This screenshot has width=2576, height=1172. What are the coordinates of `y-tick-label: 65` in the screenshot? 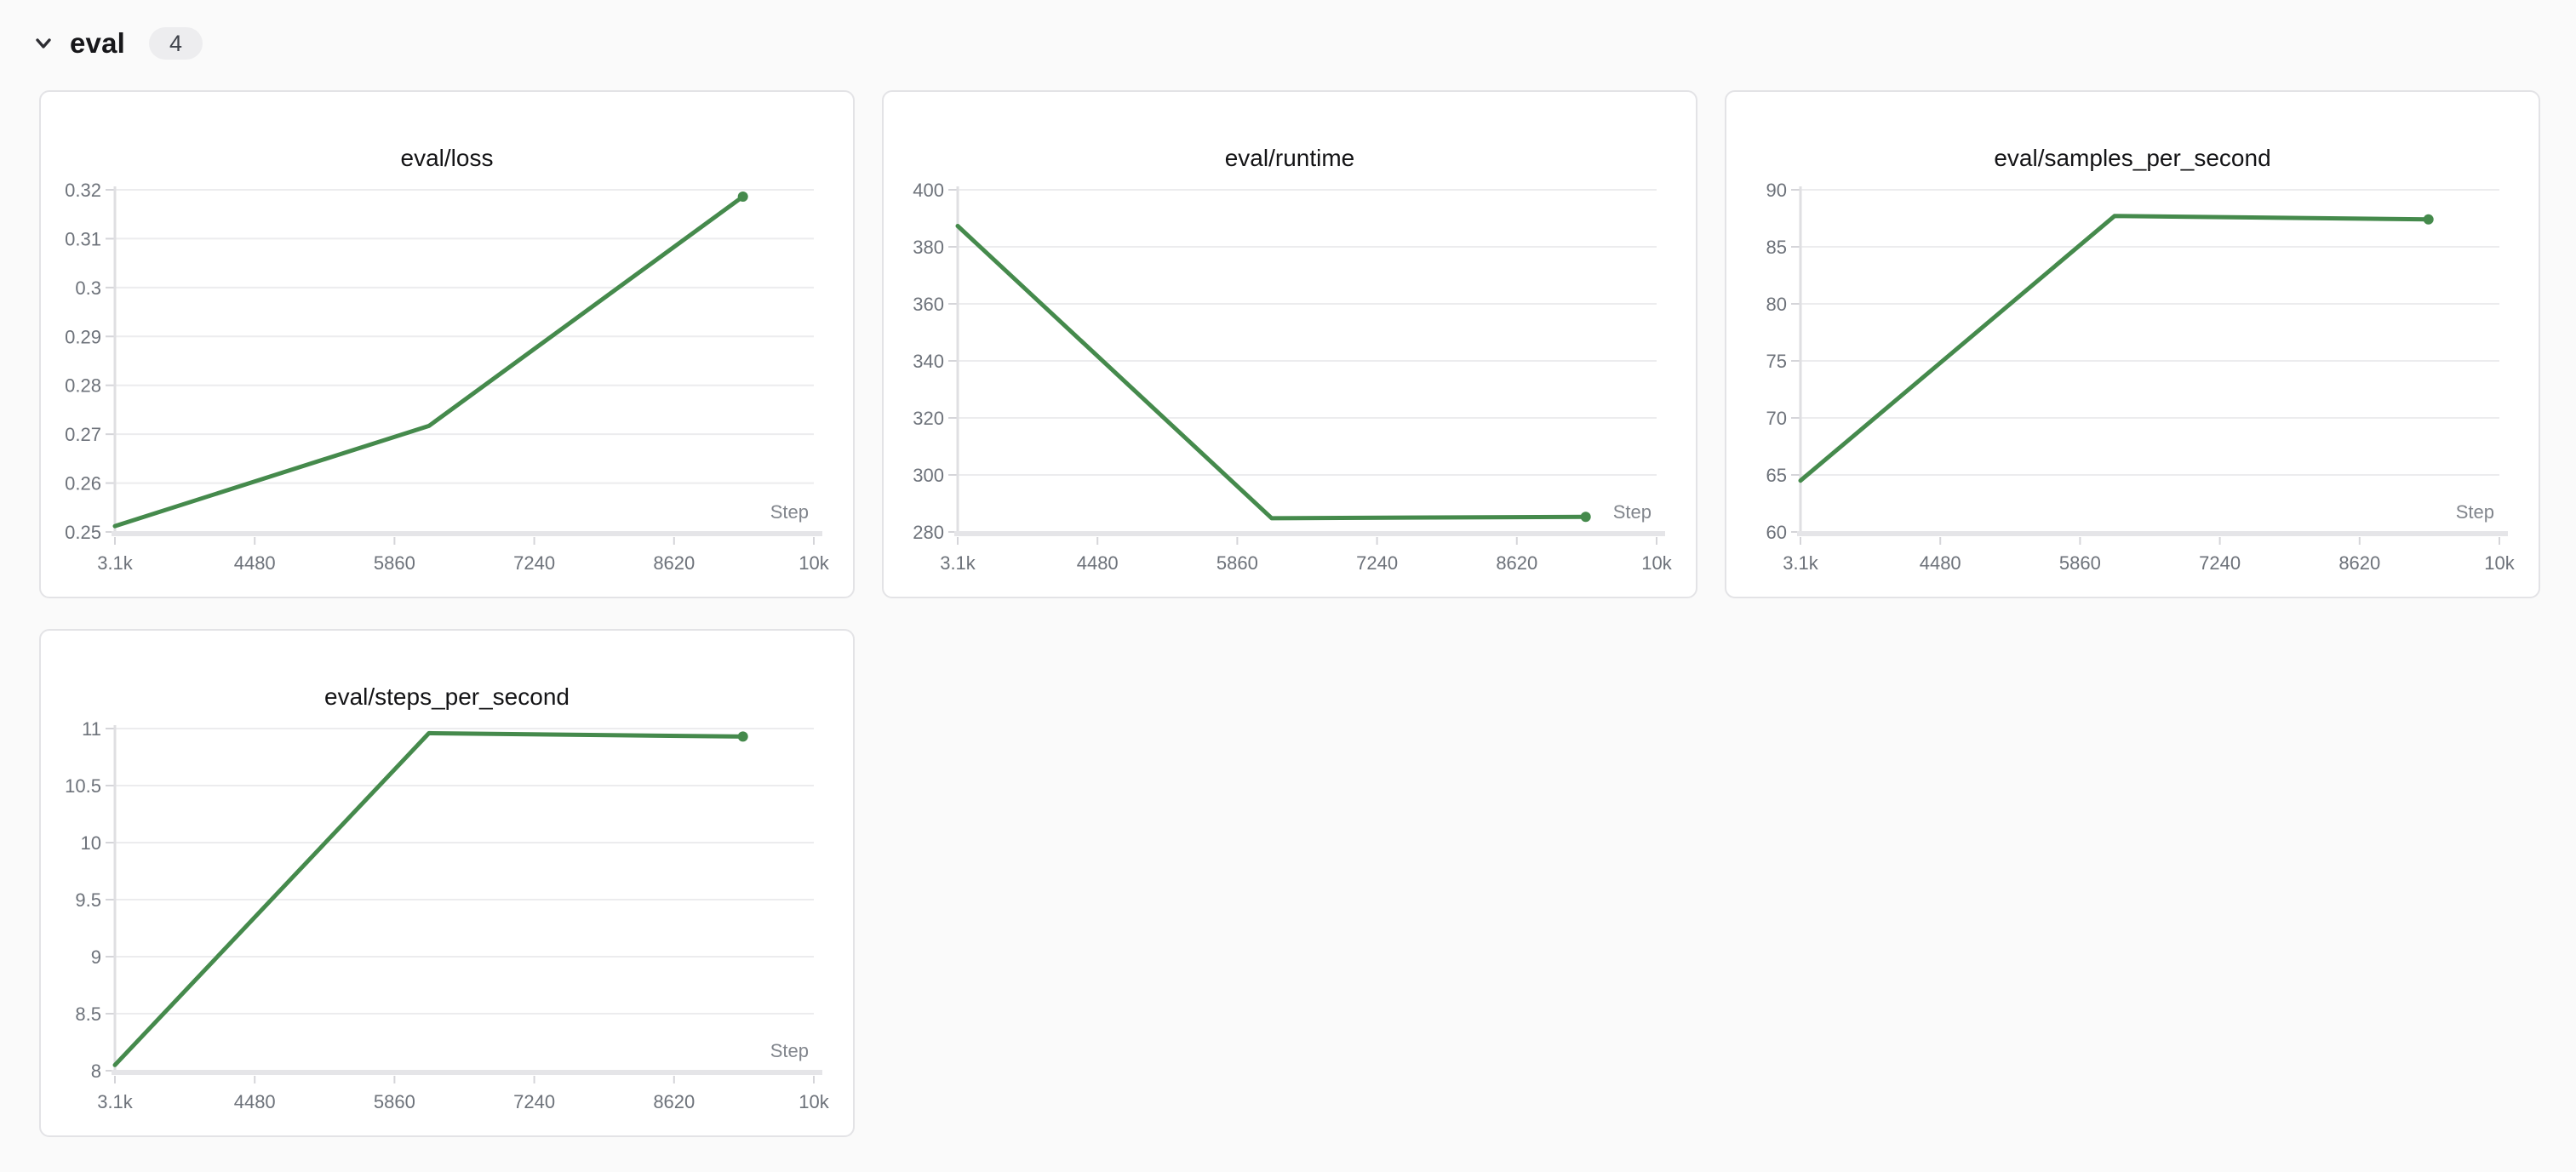 It's located at (1776, 475).